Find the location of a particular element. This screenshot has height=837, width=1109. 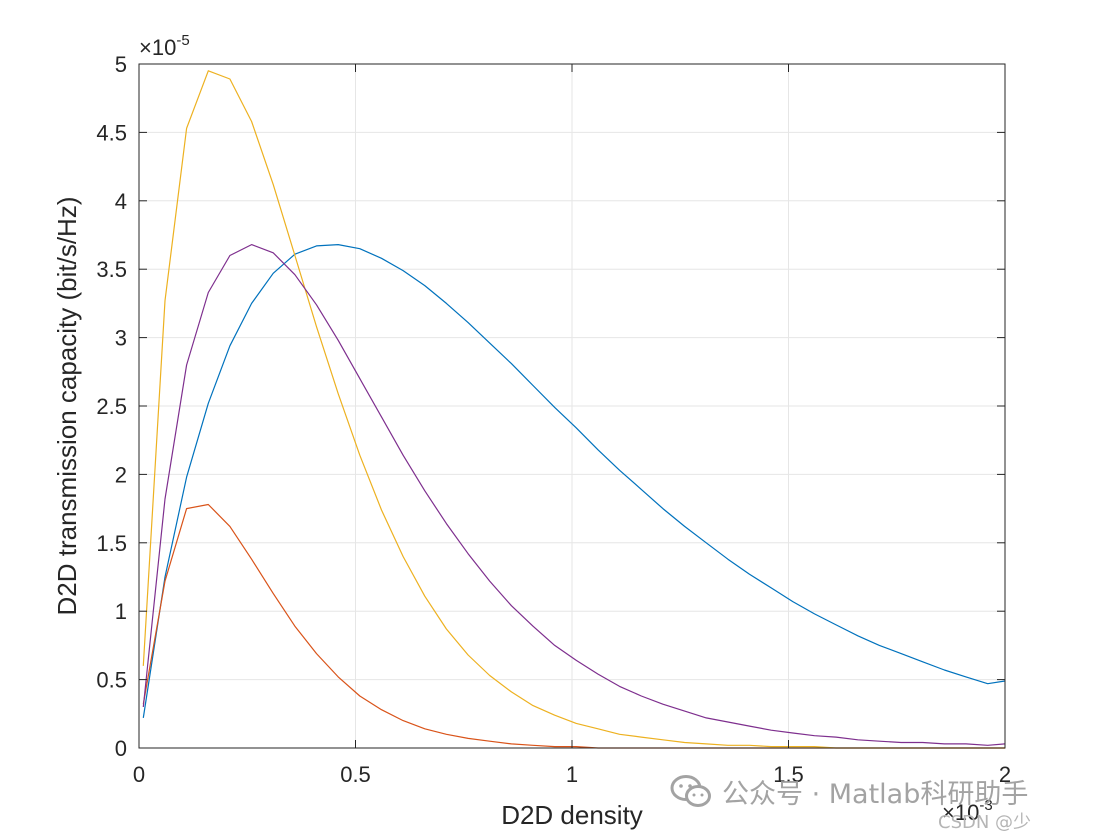

y-tick-label: 3 is located at coordinates (121, 338).